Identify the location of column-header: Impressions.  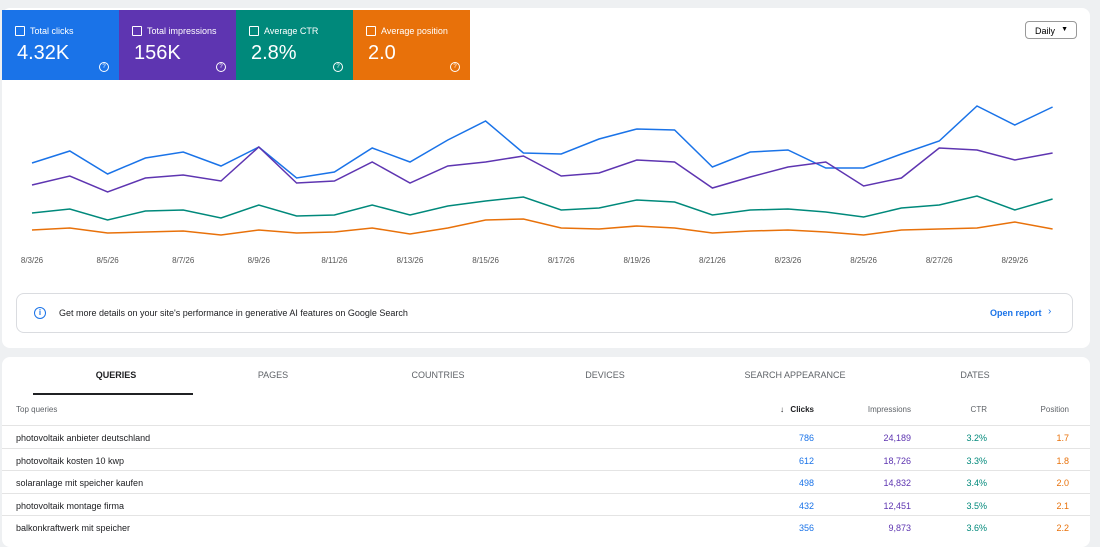
(889, 409).